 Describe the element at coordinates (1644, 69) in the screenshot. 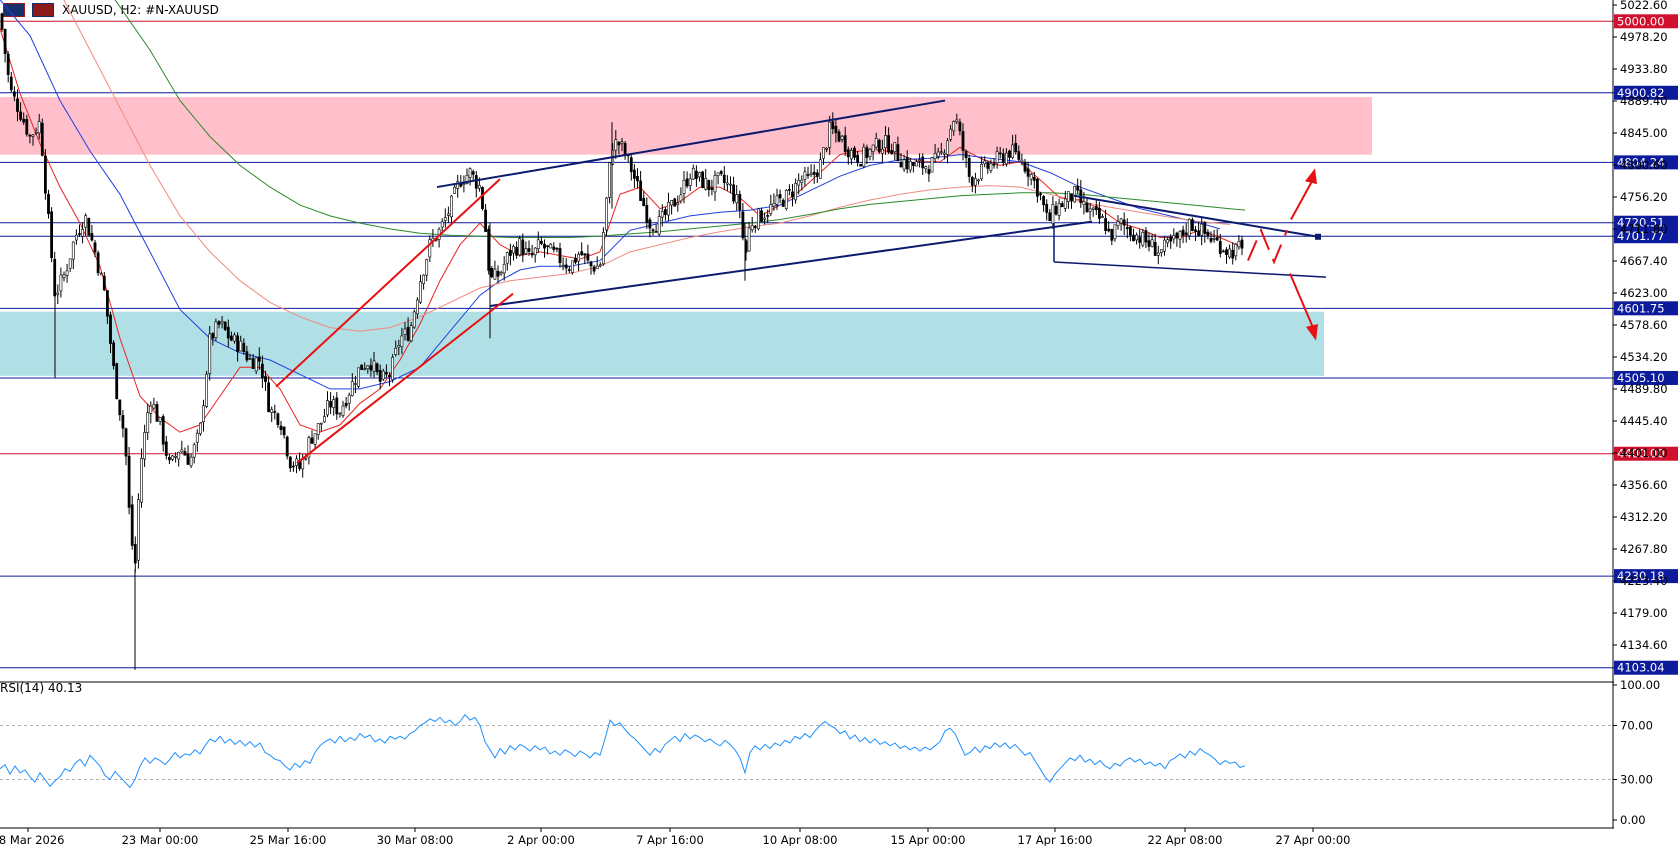

I see `price-tick-label: 4933.80` at that location.